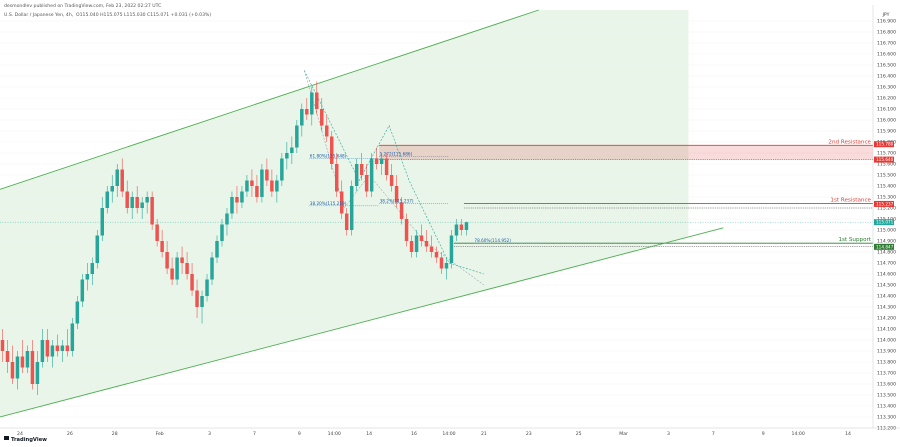 The height and width of the screenshot is (447, 900). I want to click on tradingview-logo-icon, so click(6, 438).